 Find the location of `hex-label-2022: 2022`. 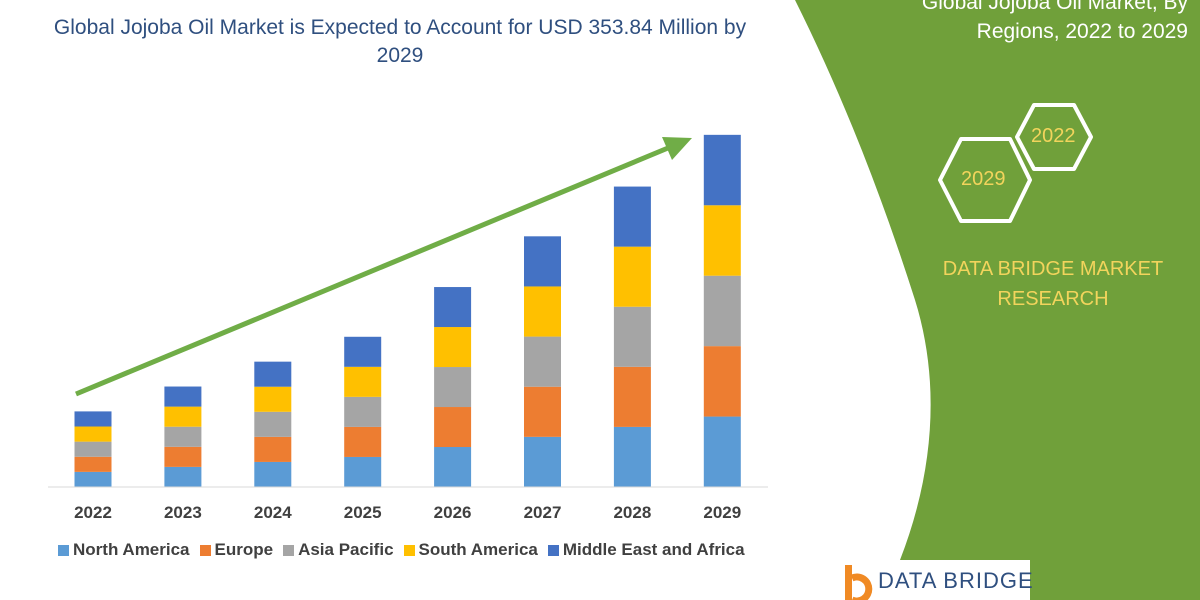

hex-label-2022: 2022 is located at coordinates (1053, 136).